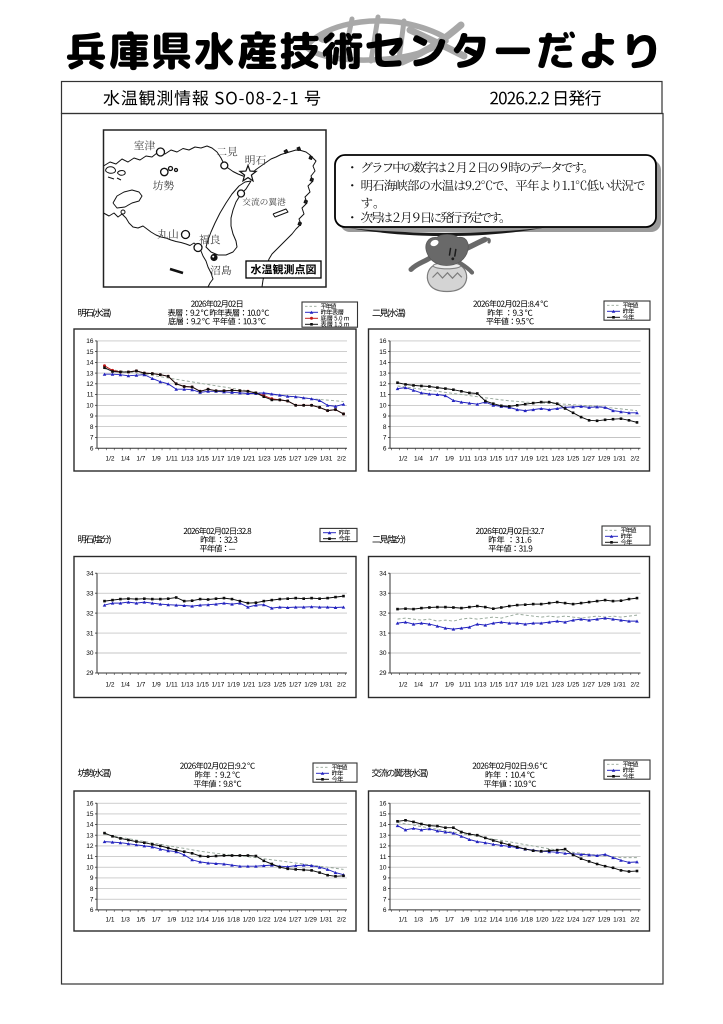 This screenshot has width=723, height=1024. Describe the element at coordinates (526, 920) in the screenshot. I see `svg-text: 1/18` at that location.